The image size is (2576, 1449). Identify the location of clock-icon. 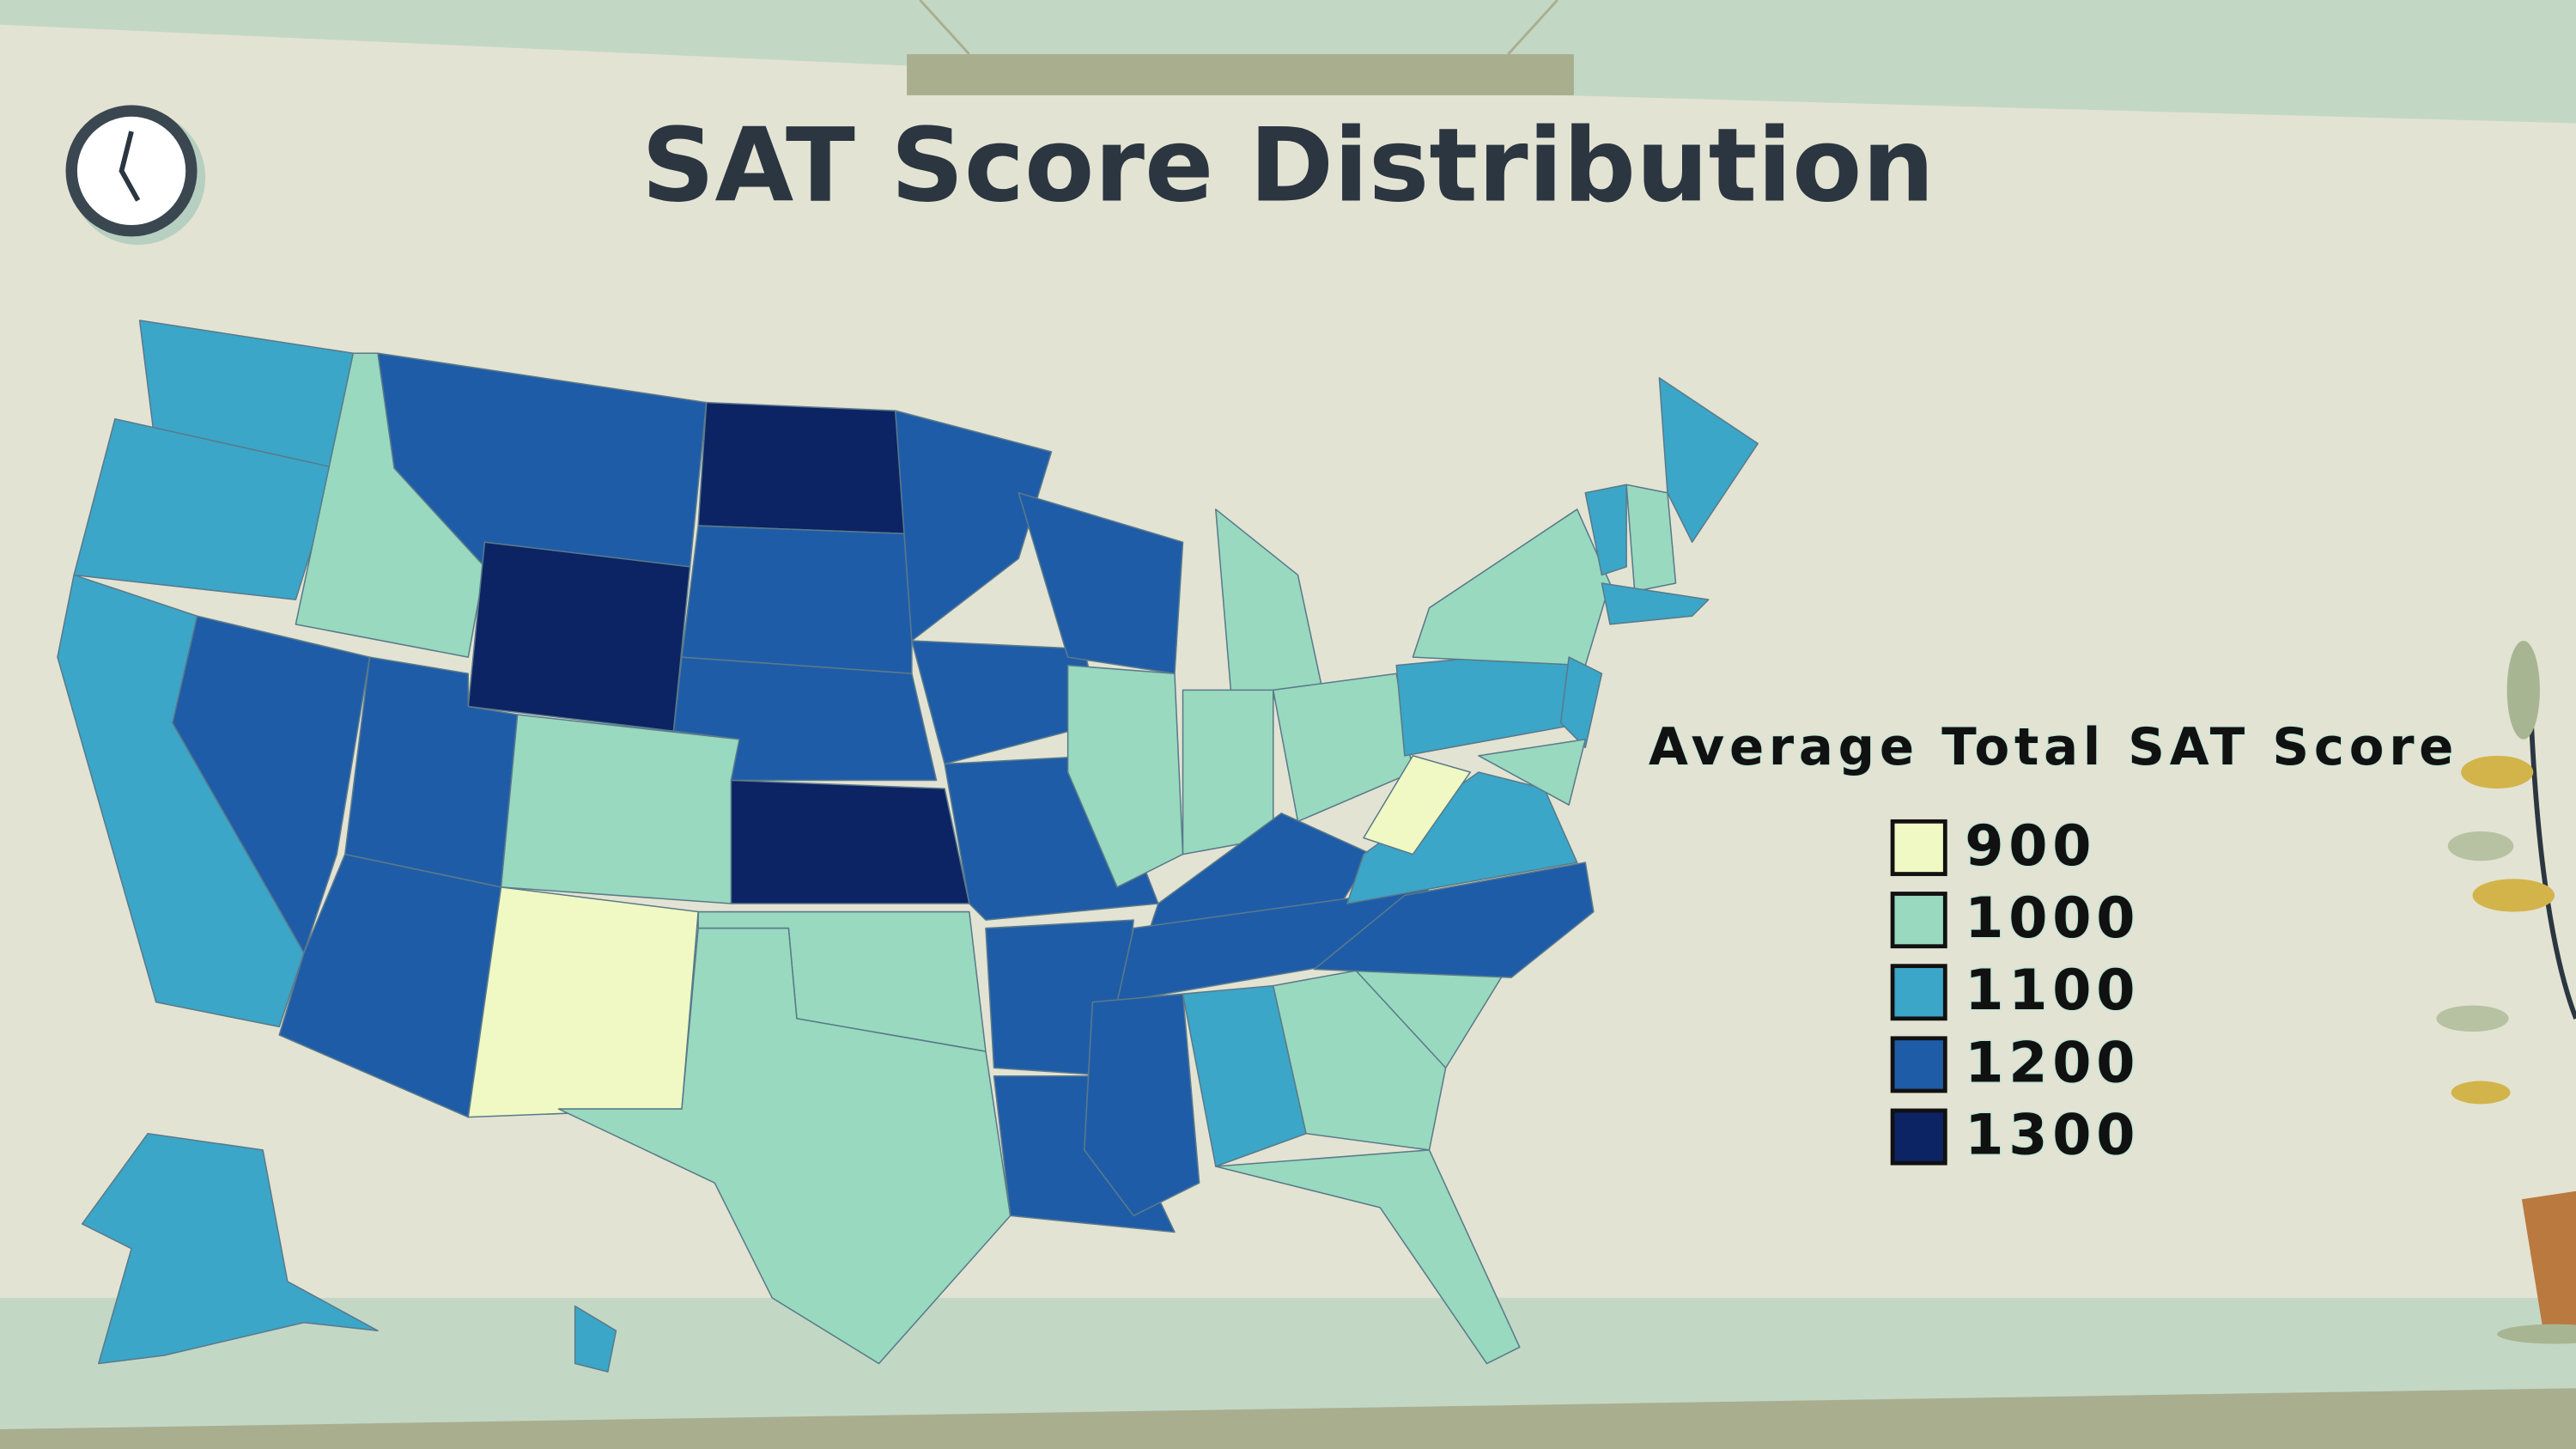
(135, 175).